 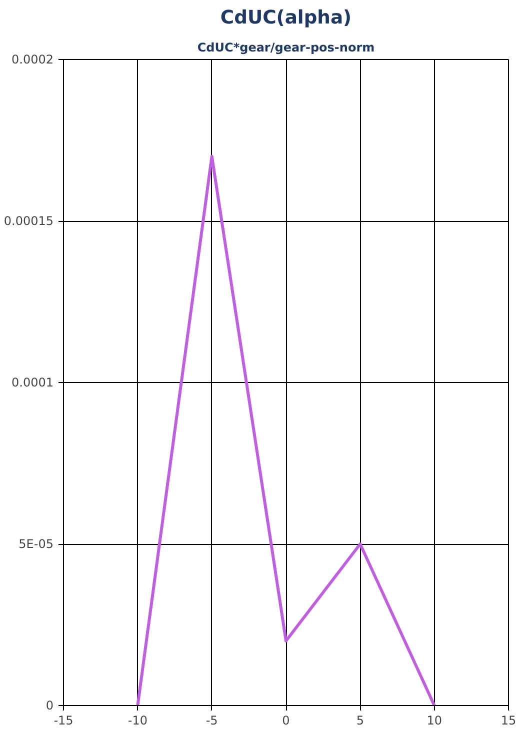 I want to click on x-tick-label: 0, so click(x=286, y=721).